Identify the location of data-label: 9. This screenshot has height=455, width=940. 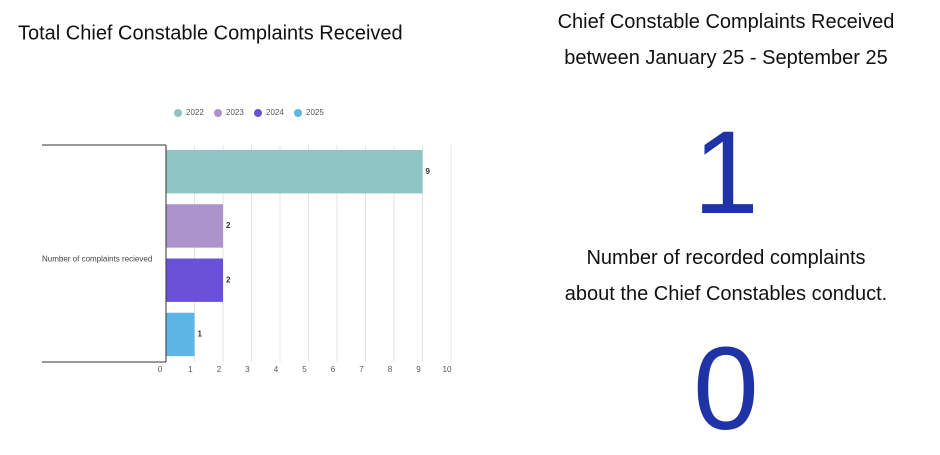
(428, 171).